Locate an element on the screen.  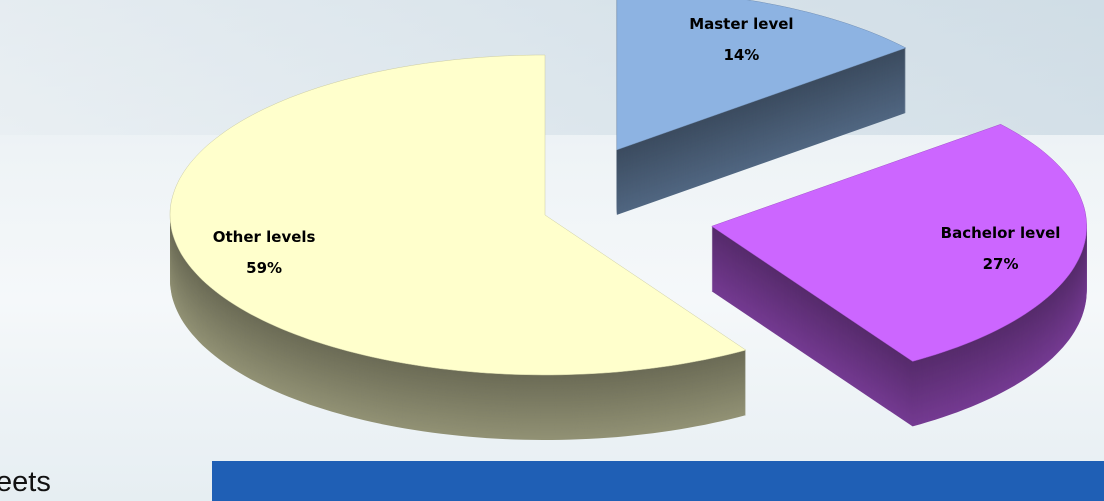
slice-value-label: 27% is located at coordinates (1001, 264).